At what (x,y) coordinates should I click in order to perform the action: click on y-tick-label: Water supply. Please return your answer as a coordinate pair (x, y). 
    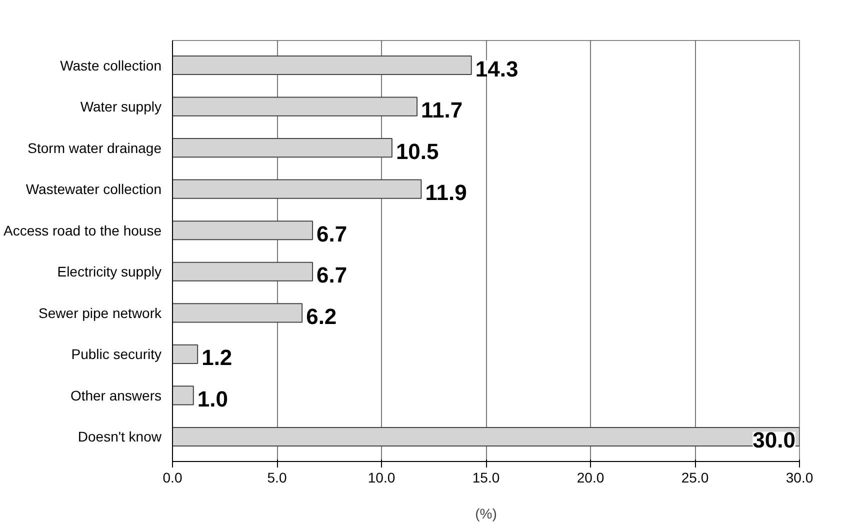
    Looking at the image, I should click on (121, 106).